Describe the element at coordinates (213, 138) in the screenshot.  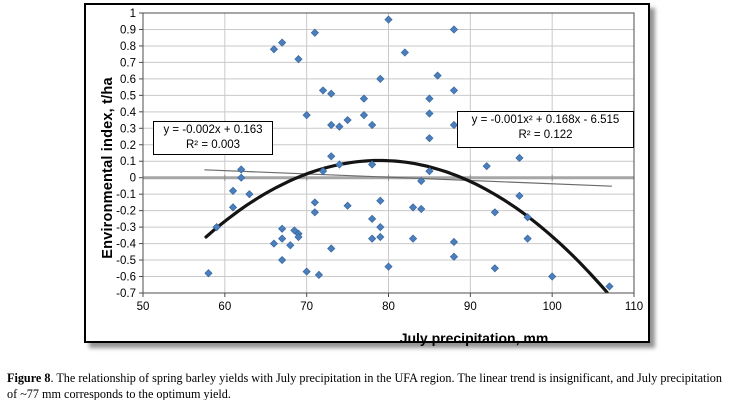
I see `linear-trend-equation-box: y = -0.002x + 0.163 R² = 0.003` at that location.